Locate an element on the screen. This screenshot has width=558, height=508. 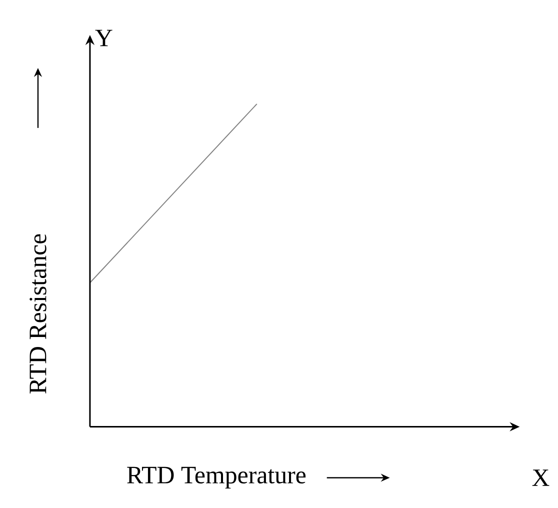
text: X is located at coordinates (541, 478).